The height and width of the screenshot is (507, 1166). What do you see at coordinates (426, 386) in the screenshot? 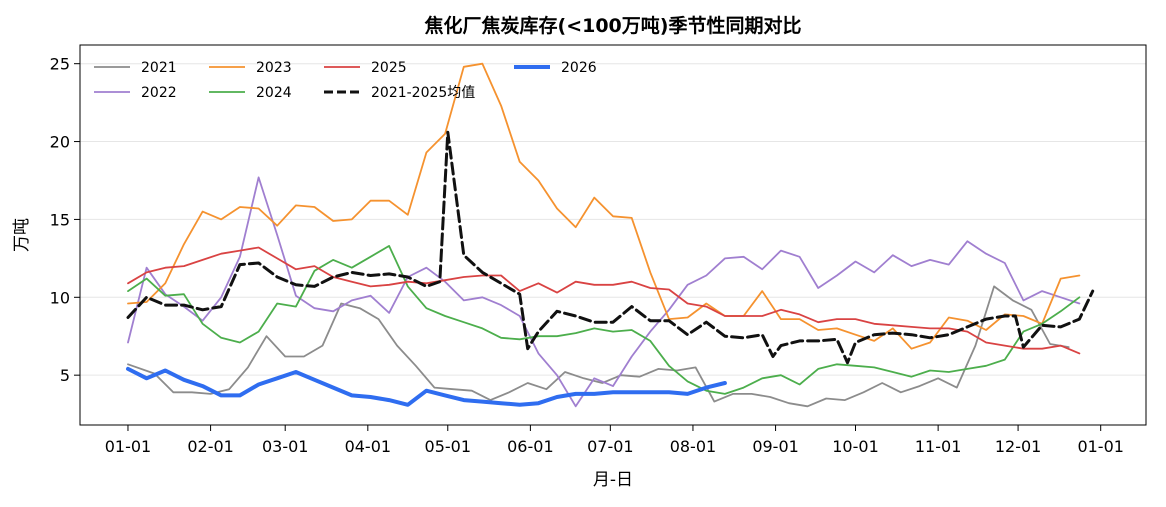
I see `series-line-2026` at bounding box center [426, 386].